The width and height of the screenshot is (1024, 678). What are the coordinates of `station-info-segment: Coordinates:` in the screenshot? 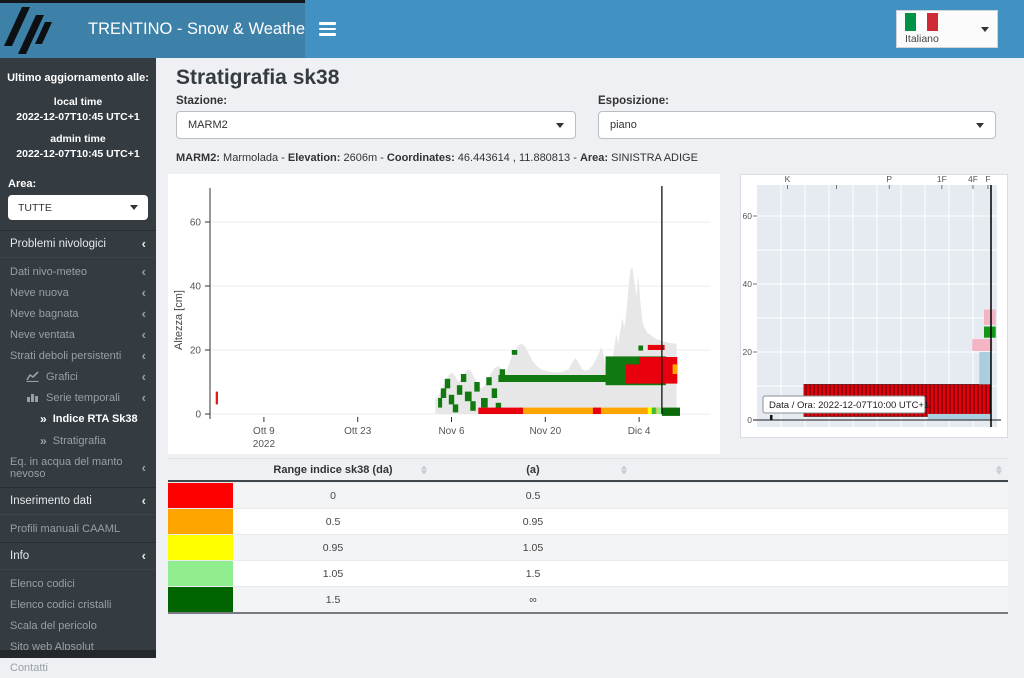 It's located at (420, 158).